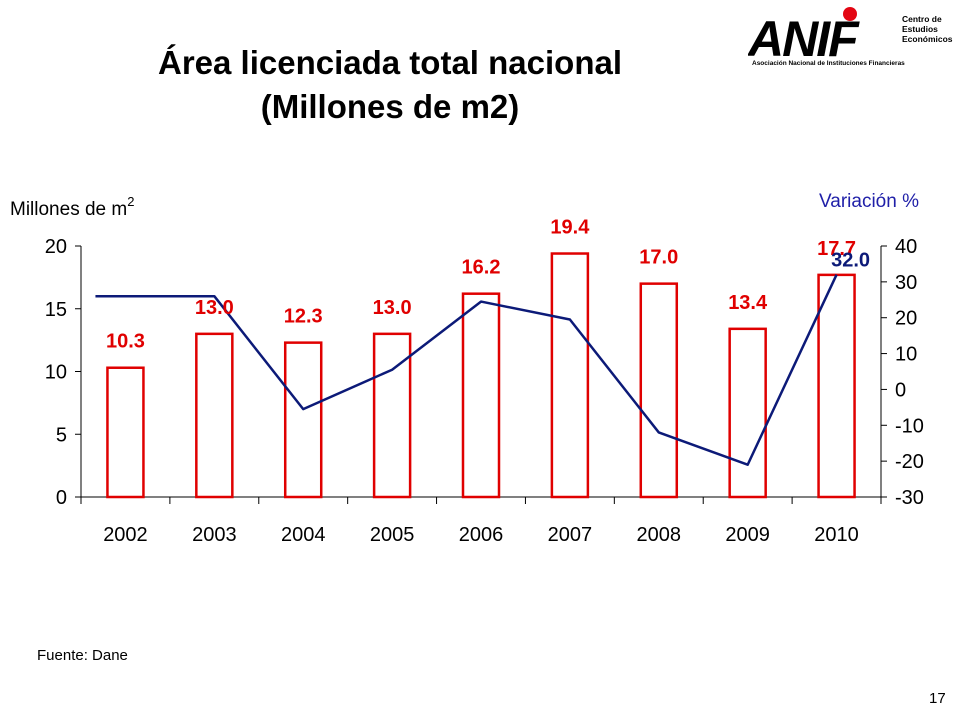  What do you see at coordinates (906, 247) in the screenshot?
I see `right-axis-tick-label: 40` at bounding box center [906, 247].